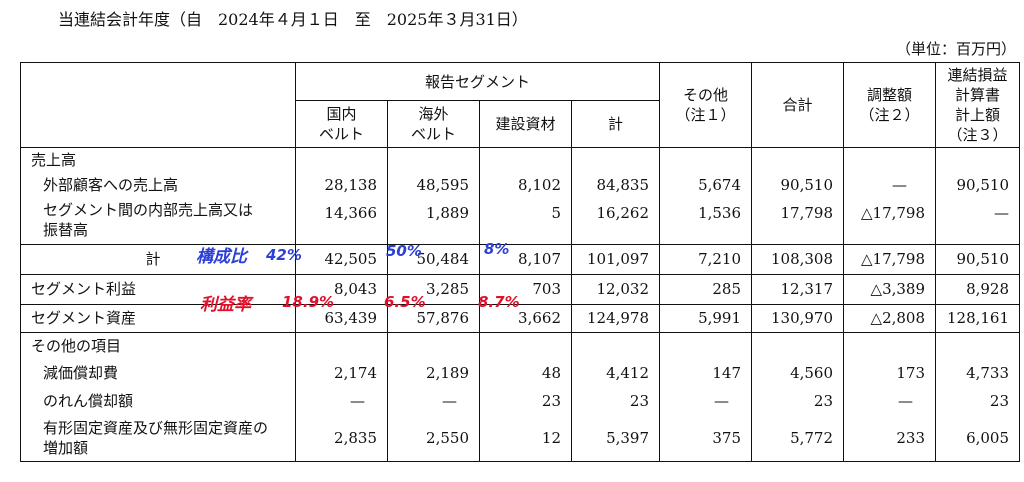 The width and height of the screenshot is (1024, 482). What do you see at coordinates (499, 302) in the screenshot?
I see `annotation-margin-construction: 8.7%` at bounding box center [499, 302].